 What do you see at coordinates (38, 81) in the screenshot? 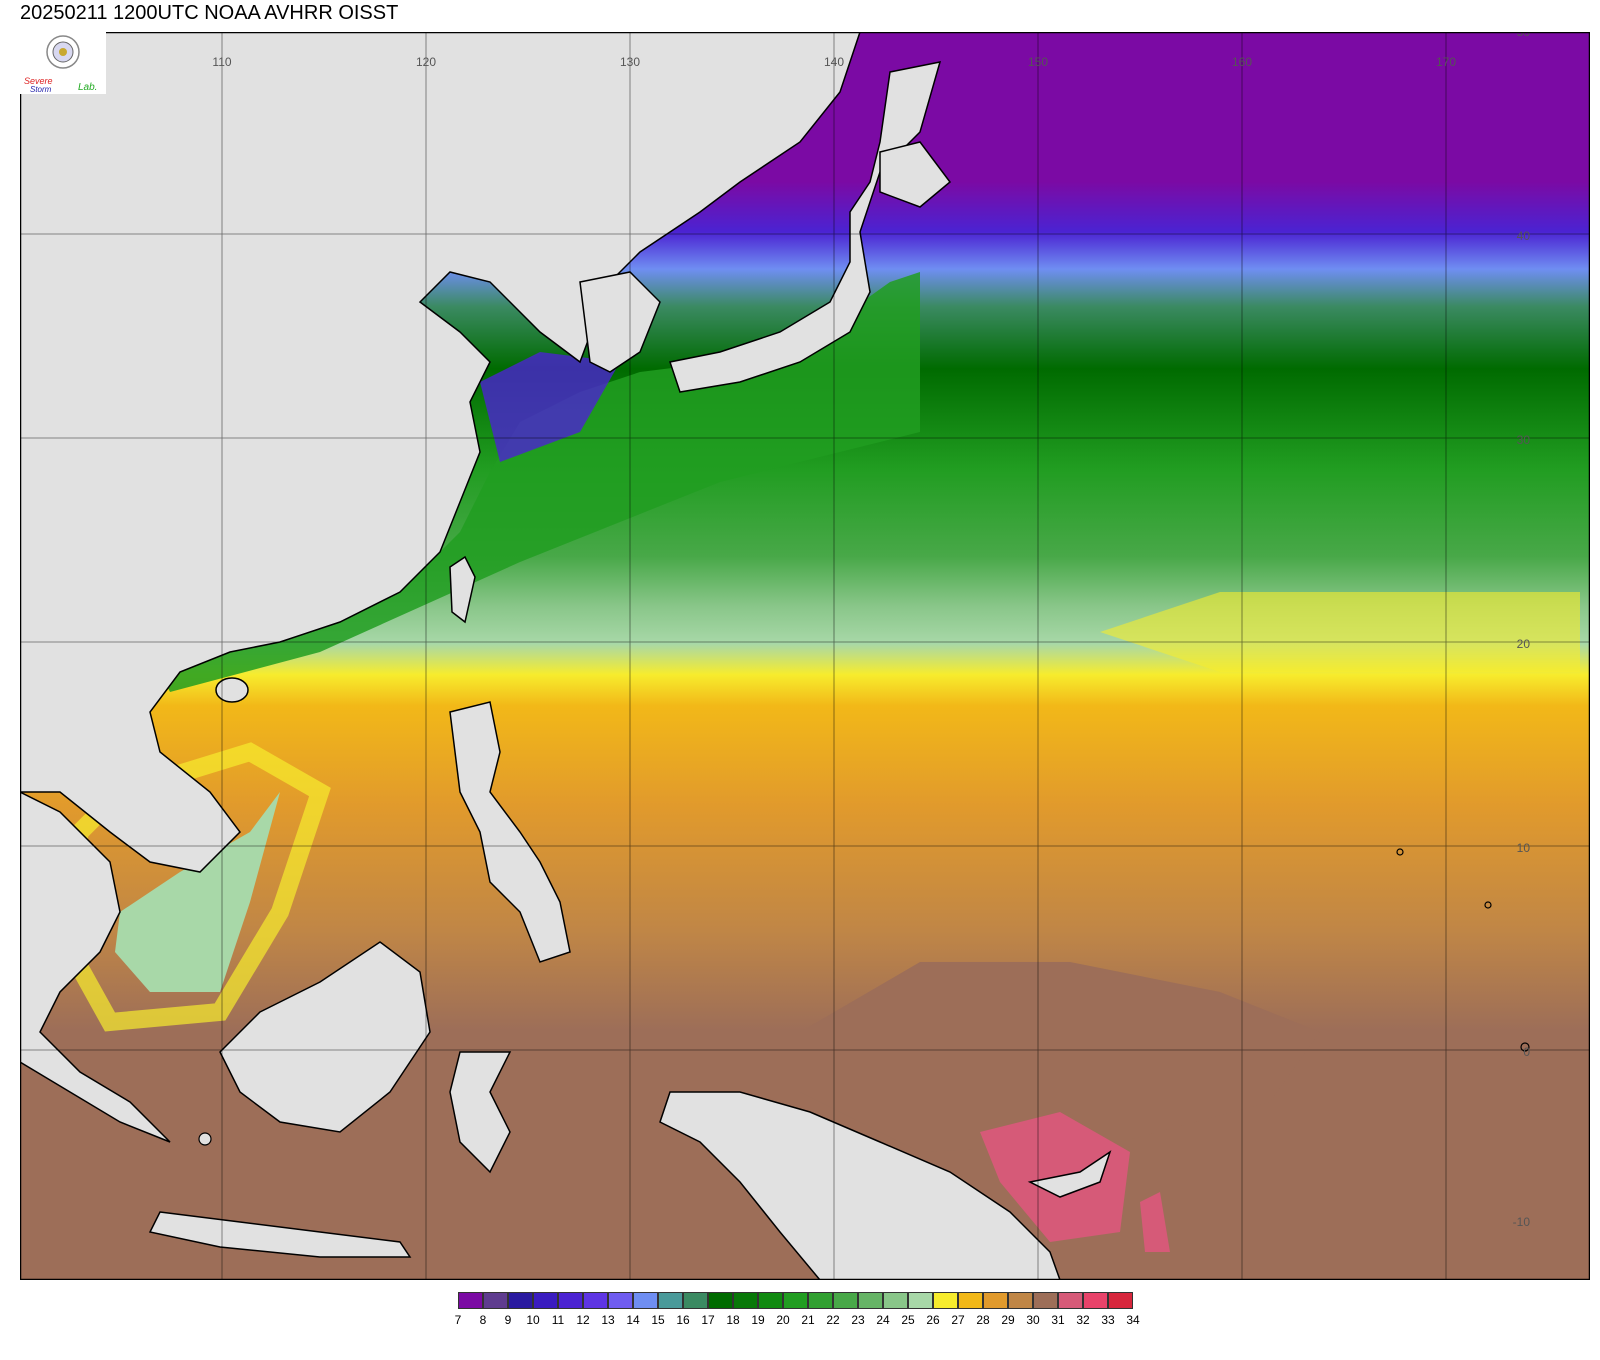
I see `logo-text-severe: Severe` at bounding box center [38, 81].